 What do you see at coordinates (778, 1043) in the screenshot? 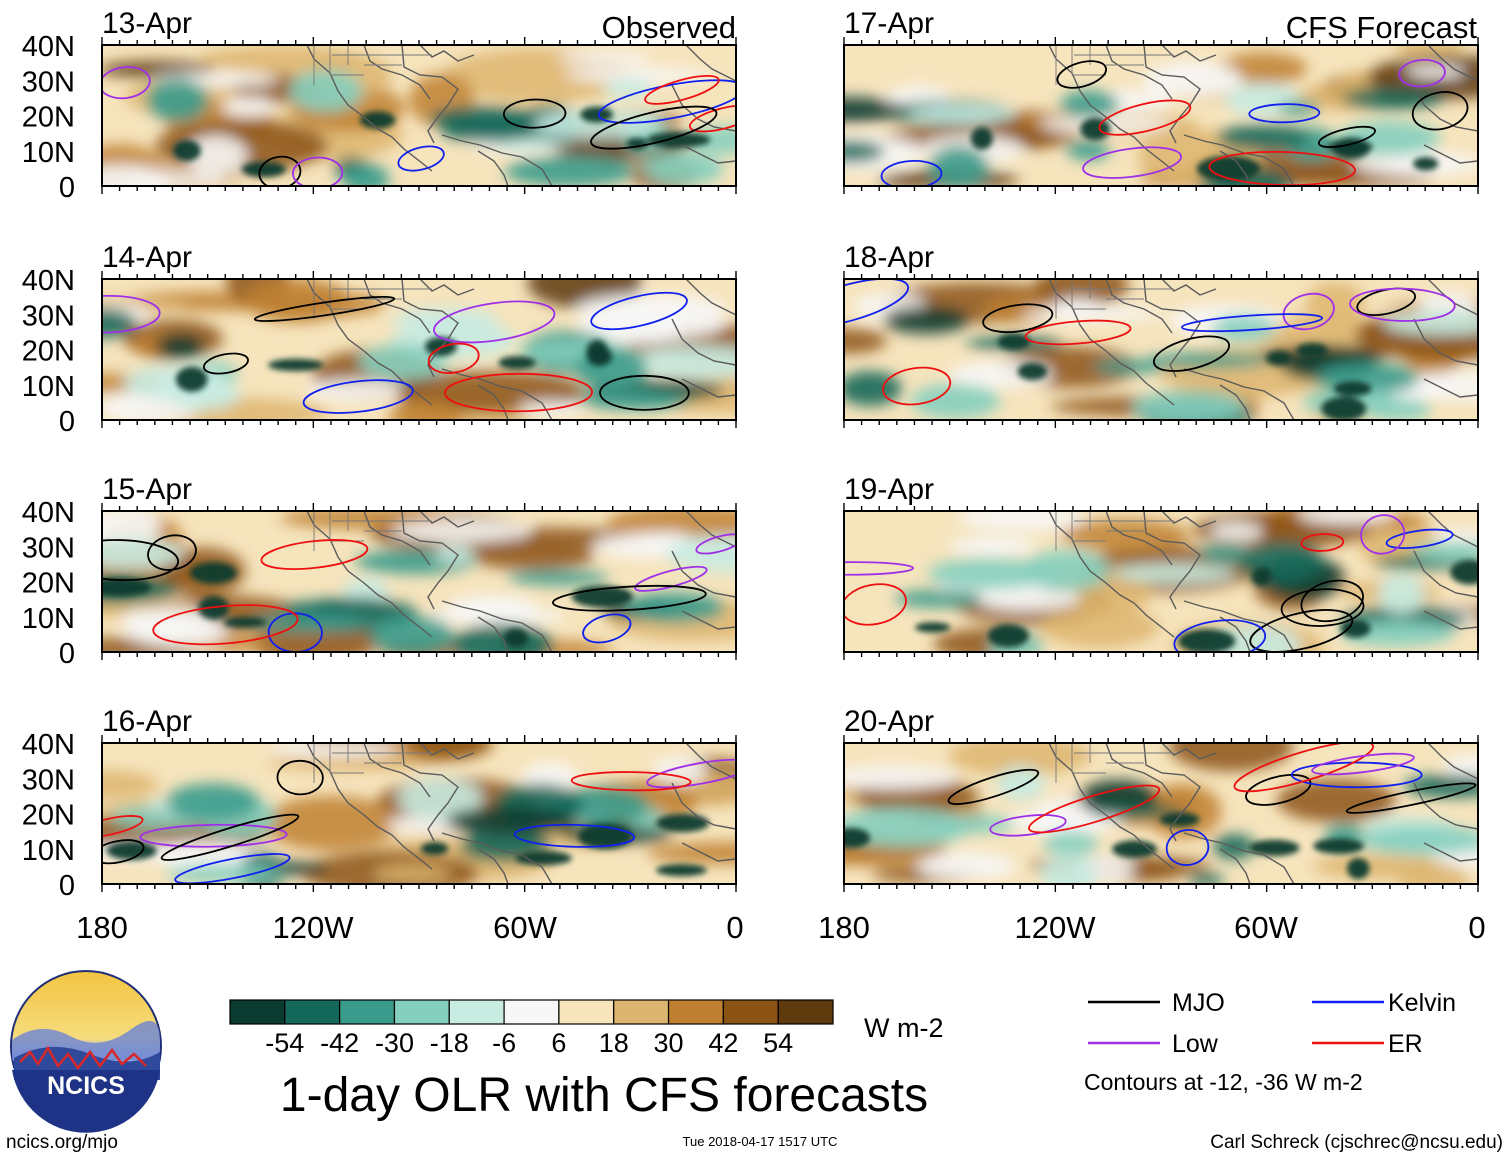
I see `colorbar-label: 54` at bounding box center [778, 1043].